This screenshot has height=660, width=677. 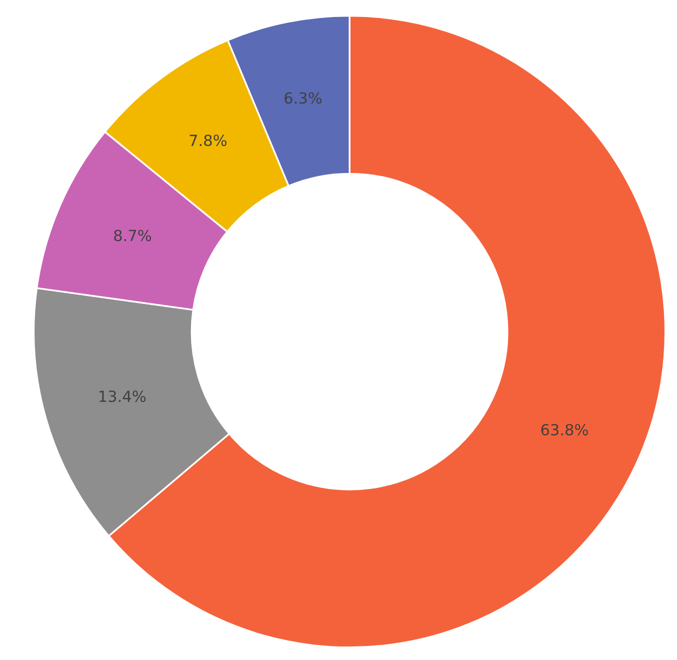 I want to click on data-label: 13.4%, so click(x=123, y=396).